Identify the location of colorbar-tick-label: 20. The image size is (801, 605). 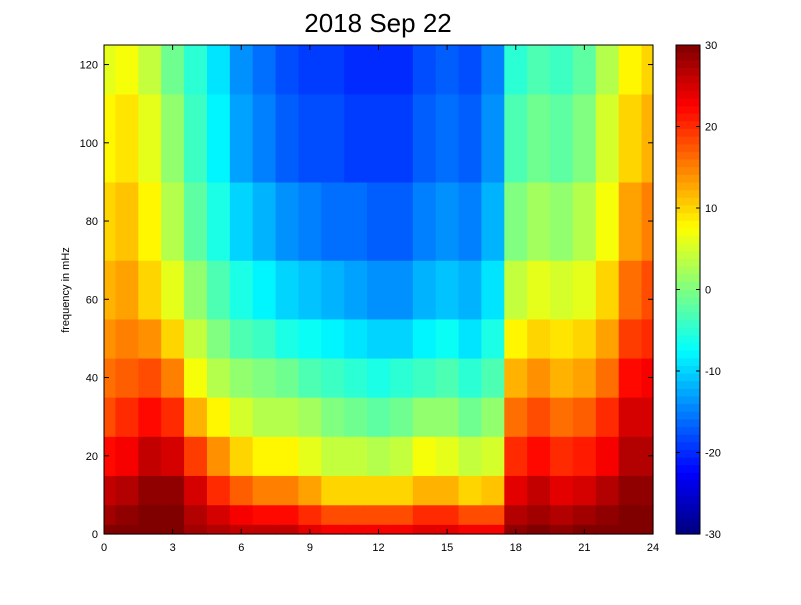
(711, 128).